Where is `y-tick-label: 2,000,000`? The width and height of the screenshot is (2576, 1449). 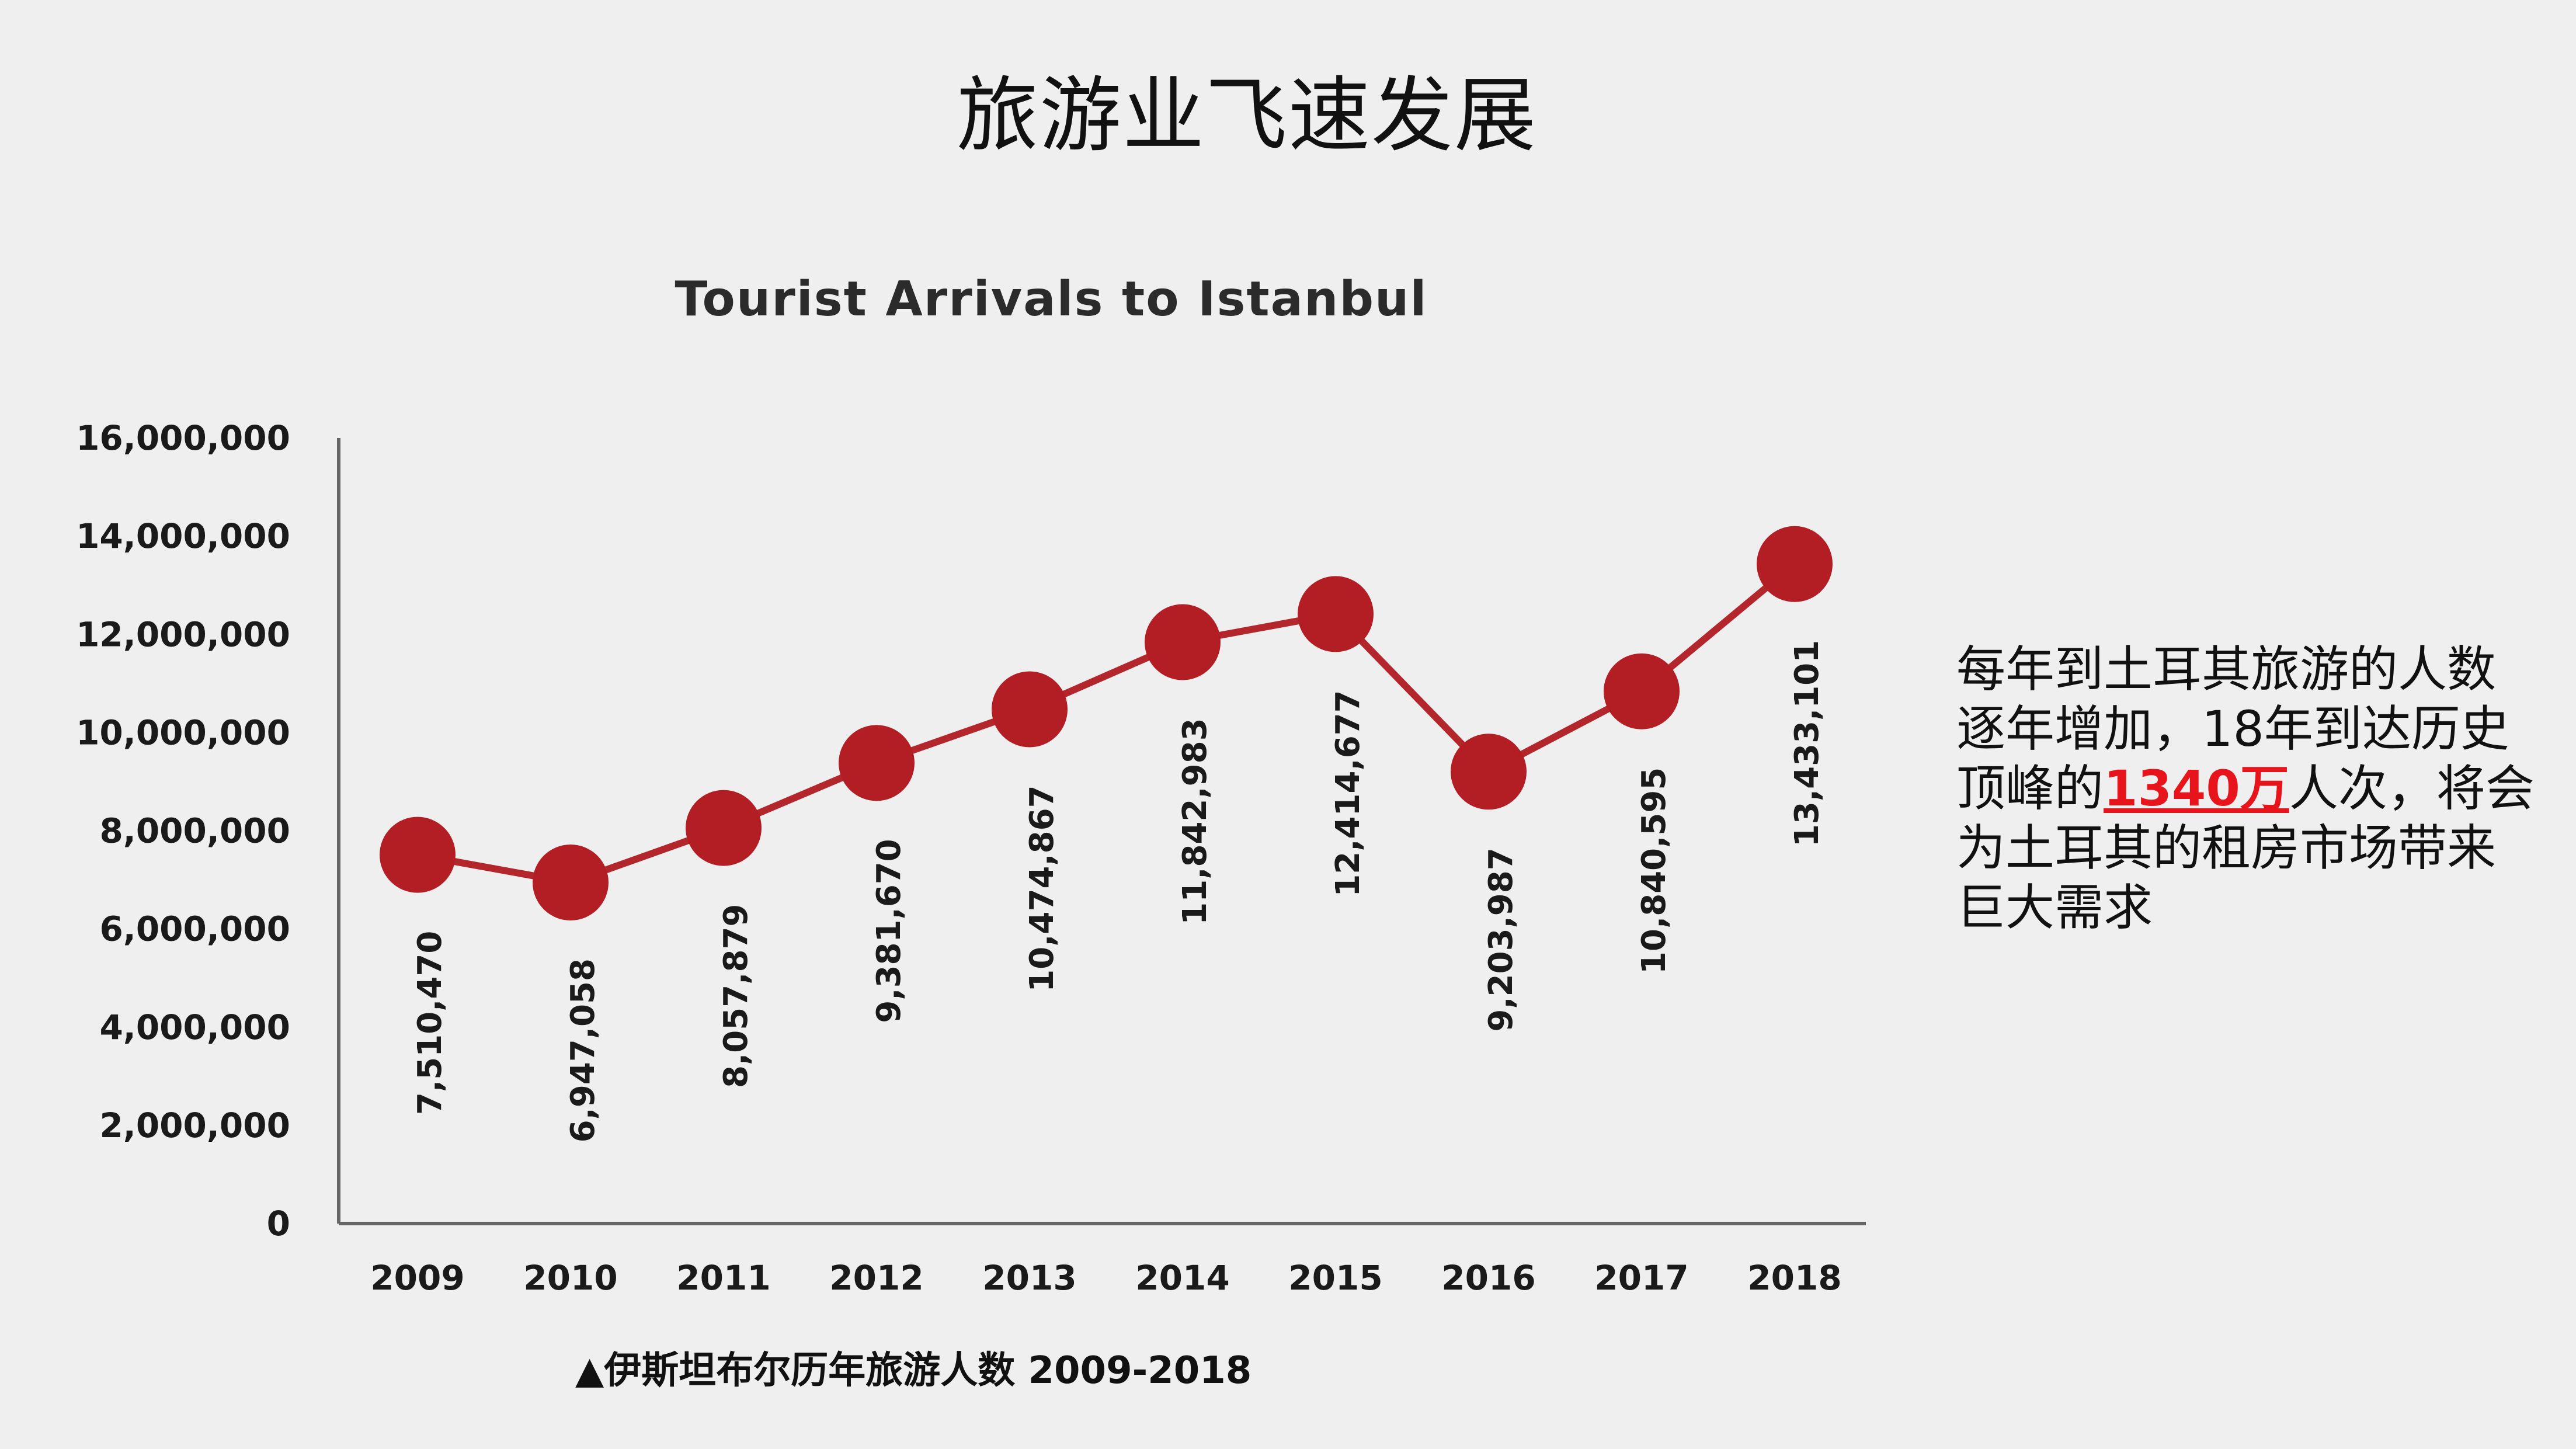
y-tick-label: 2,000,000 is located at coordinates (195, 1125).